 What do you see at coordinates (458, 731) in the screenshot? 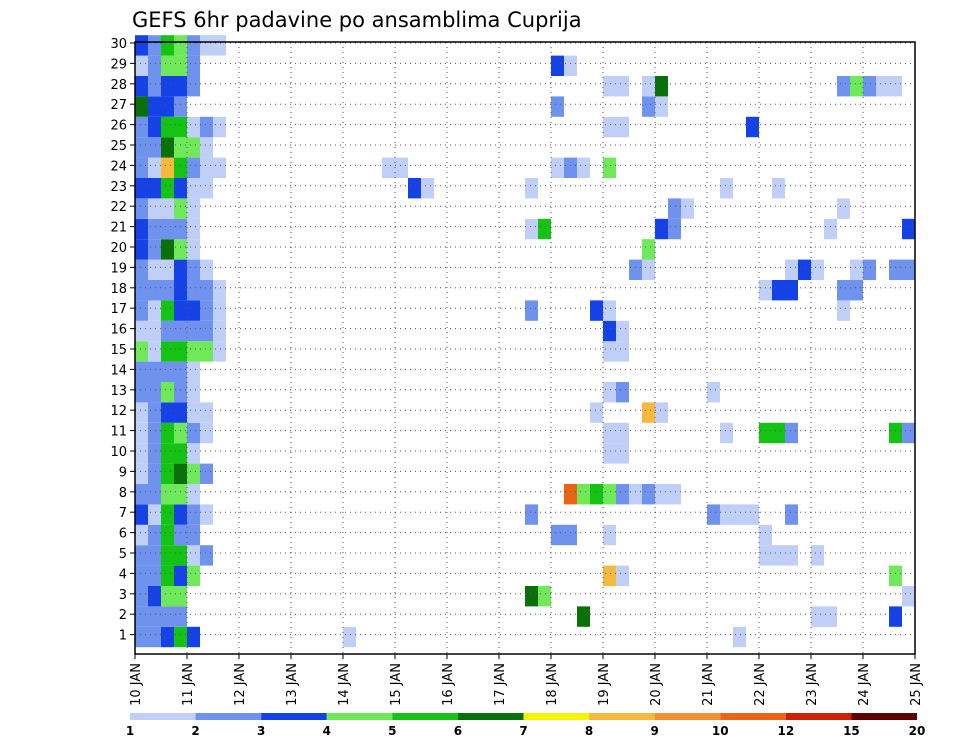
I see `legend-label: 6` at bounding box center [458, 731].